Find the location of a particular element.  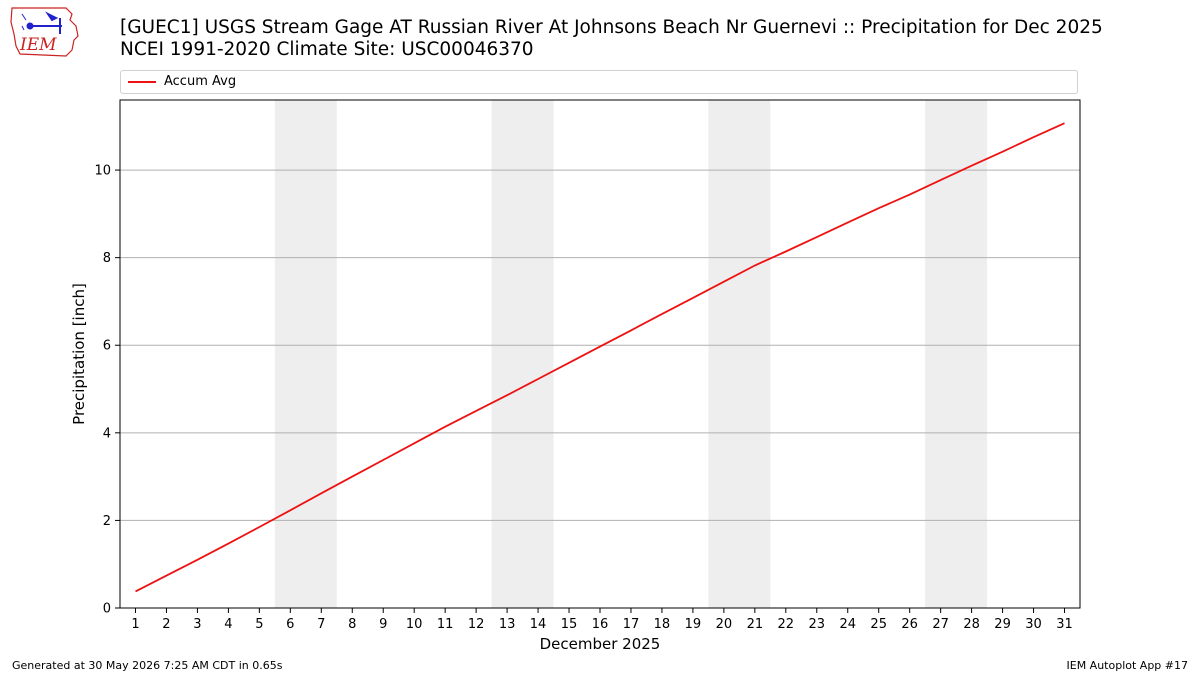

legend-line-swatch is located at coordinates (142, 82).